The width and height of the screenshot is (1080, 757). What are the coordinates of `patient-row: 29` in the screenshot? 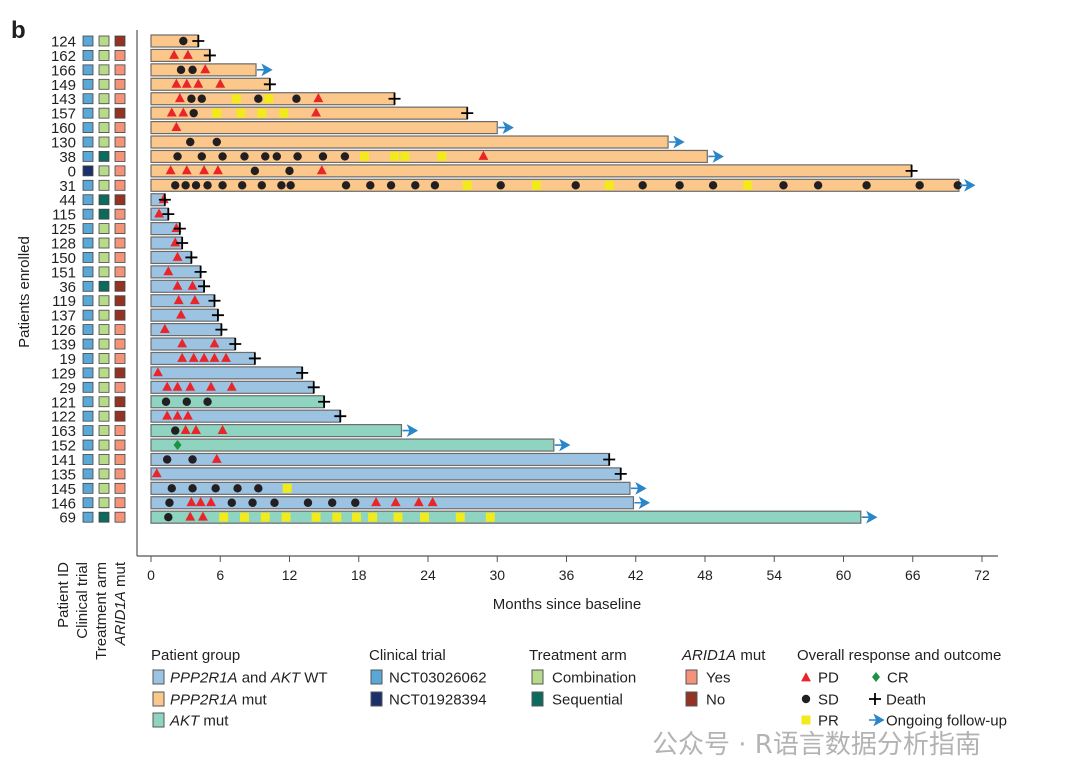 It's located at (189, 388).